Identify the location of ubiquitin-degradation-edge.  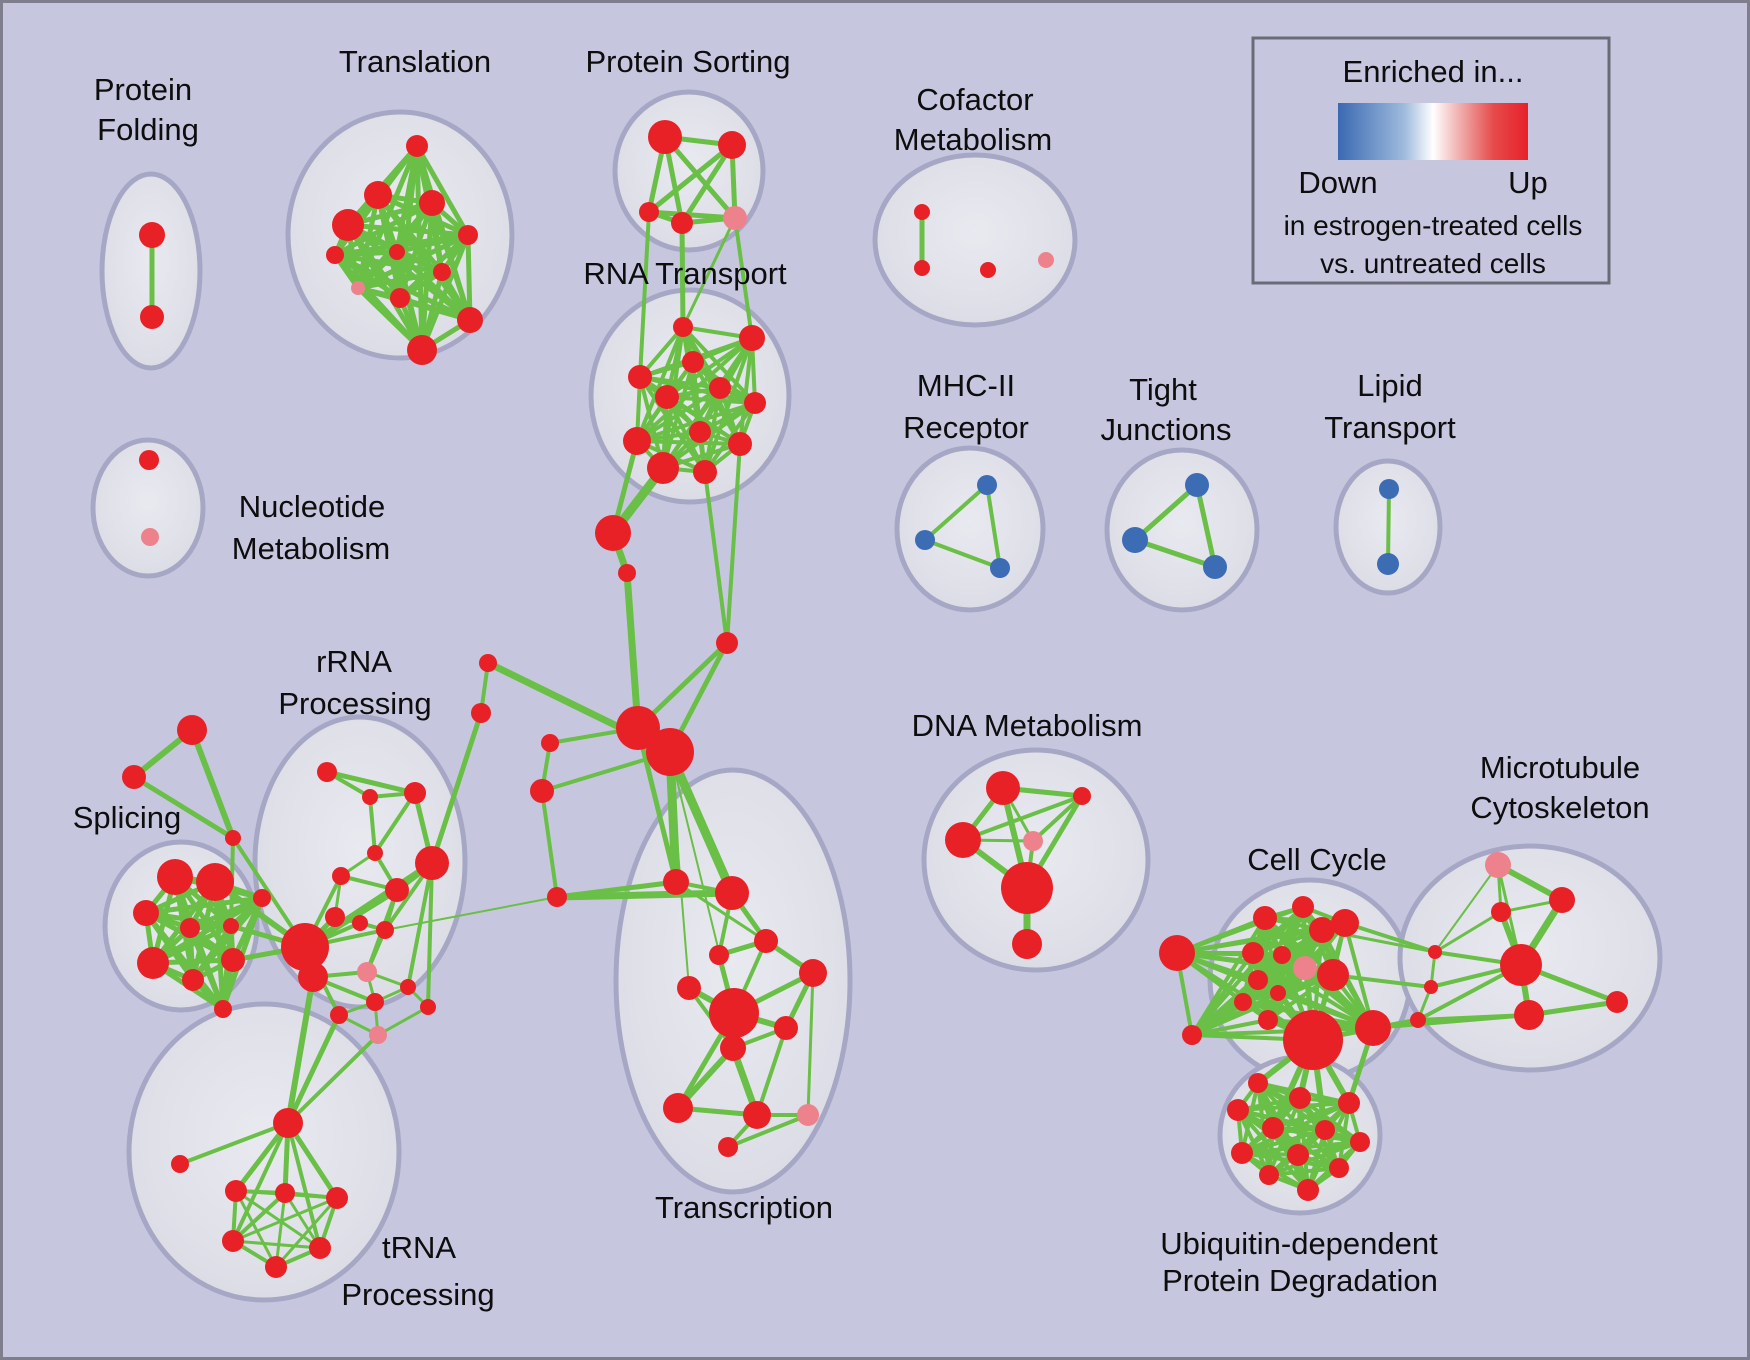
(1283, 1141).